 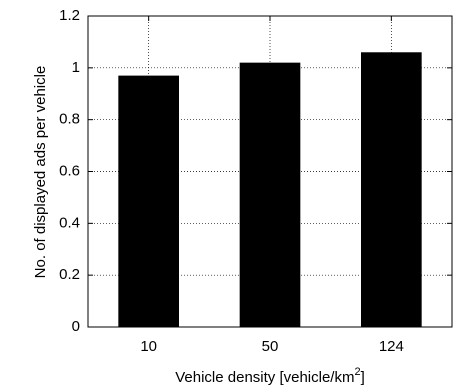 What do you see at coordinates (270, 346) in the screenshot?
I see `x-tick-label: 50` at bounding box center [270, 346].